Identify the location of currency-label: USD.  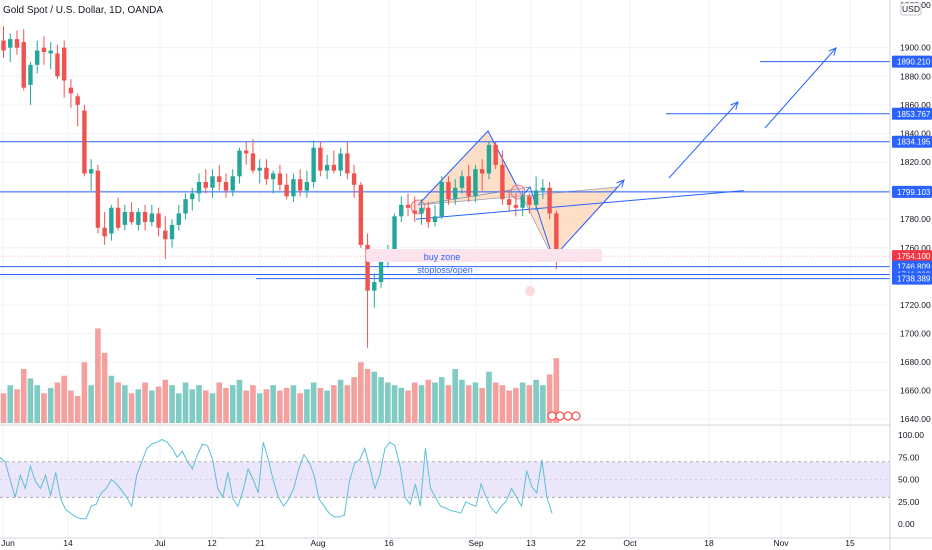
(911, 9).